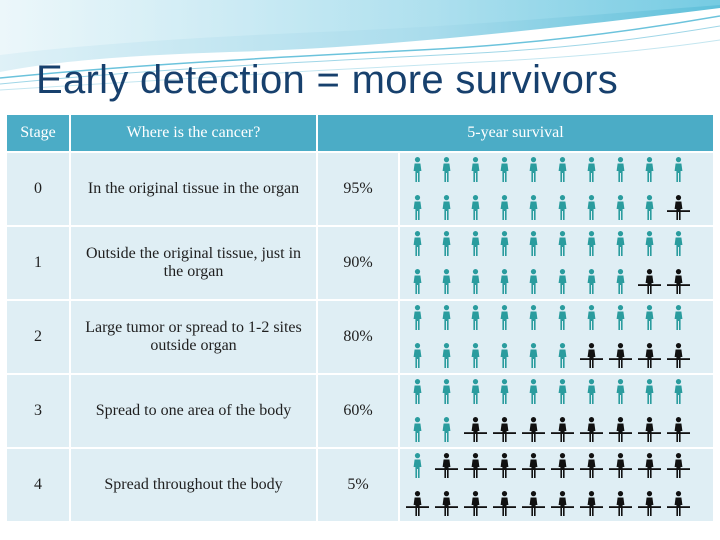  I want to click on stage-cell: 3, so click(39, 412).